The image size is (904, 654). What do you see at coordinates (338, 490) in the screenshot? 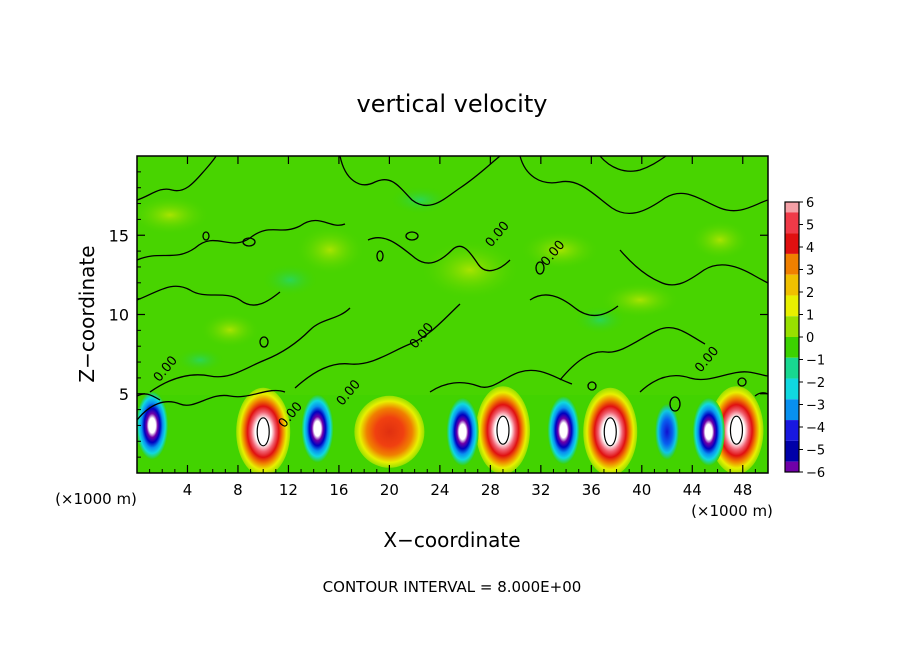
I see `x-tick-label: 16` at bounding box center [338, 490].